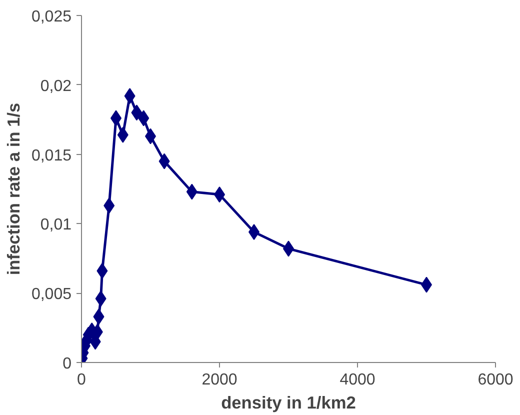 Image resolution: width=520 pixels, height=415 pixels. I want to click on x-tick-label: 4000, so click(358, 380).